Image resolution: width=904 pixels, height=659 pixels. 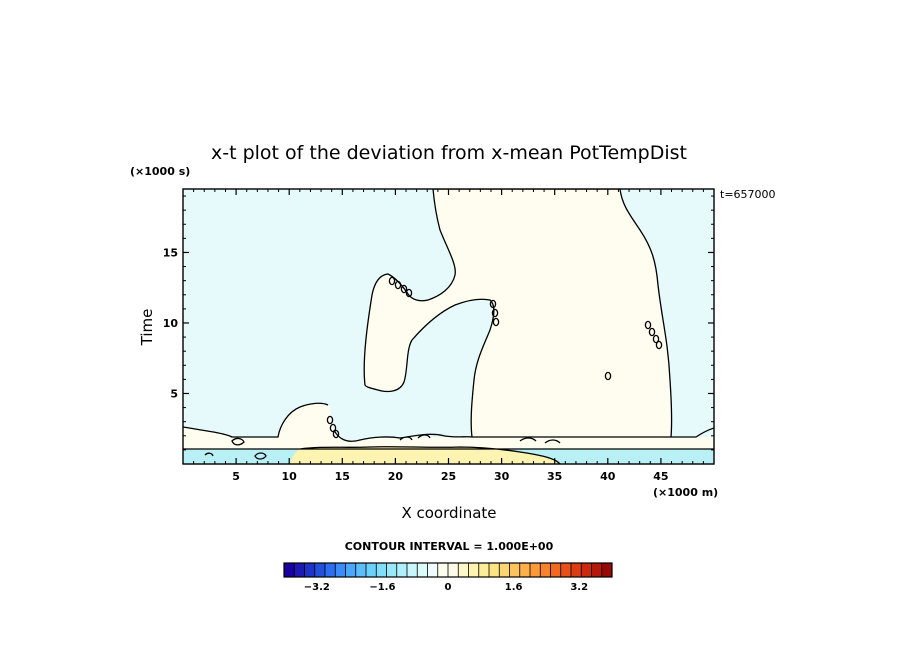 What do you see at coordinates (579, 587) in the screenshot?
I see `colorbar-tick-label: 3.2` at bounding box center [579, 587].